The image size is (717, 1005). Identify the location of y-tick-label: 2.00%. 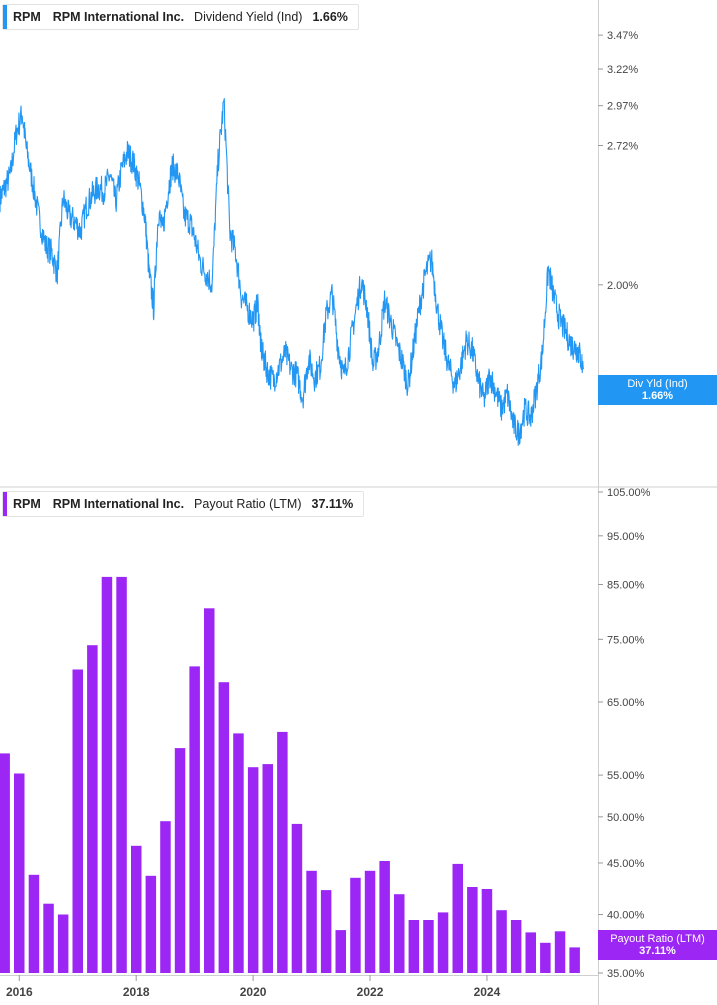
(622, 286).